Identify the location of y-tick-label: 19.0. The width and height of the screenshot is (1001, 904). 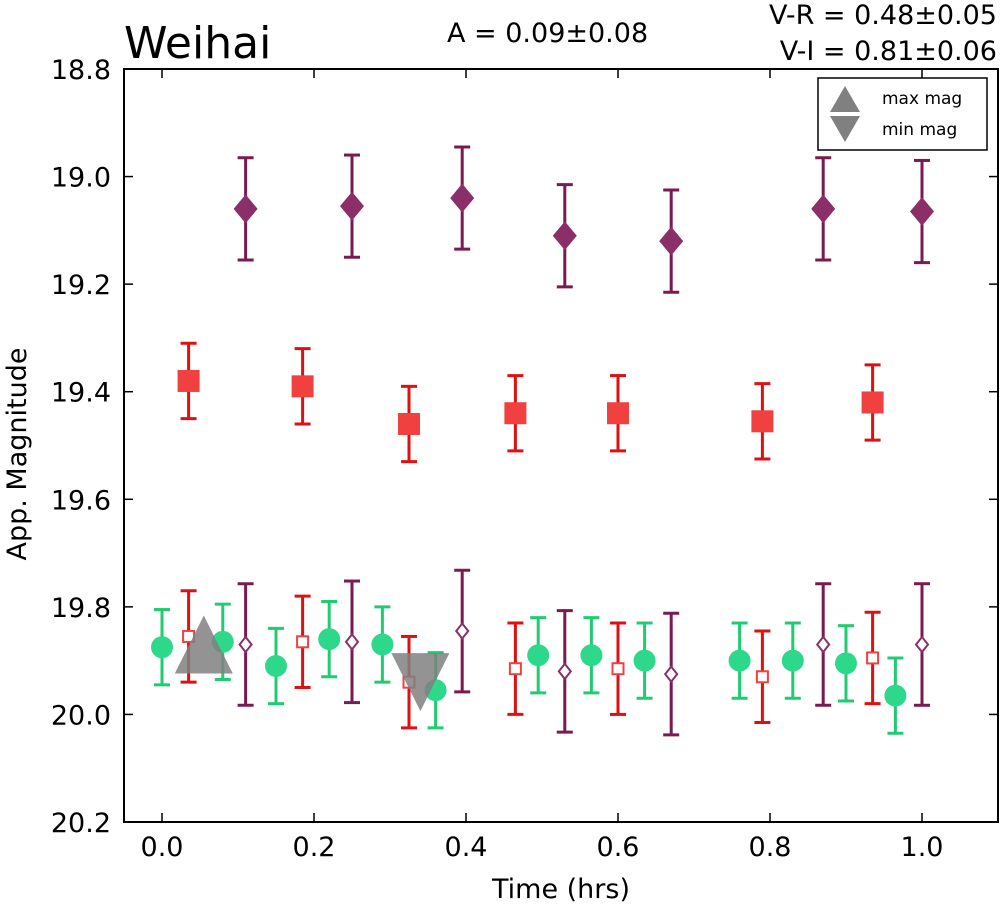
(81, 178).